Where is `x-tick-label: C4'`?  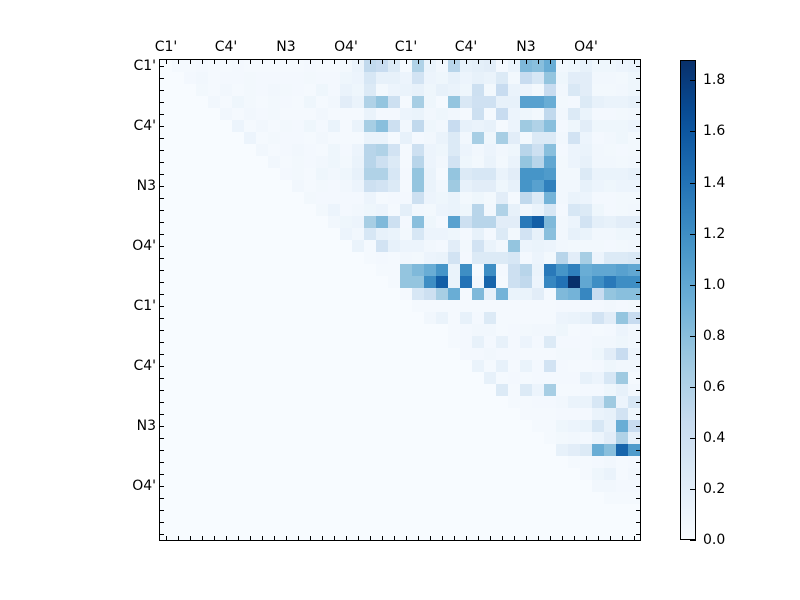 x-tick-label: C4' is located at coordinates (466, 47).